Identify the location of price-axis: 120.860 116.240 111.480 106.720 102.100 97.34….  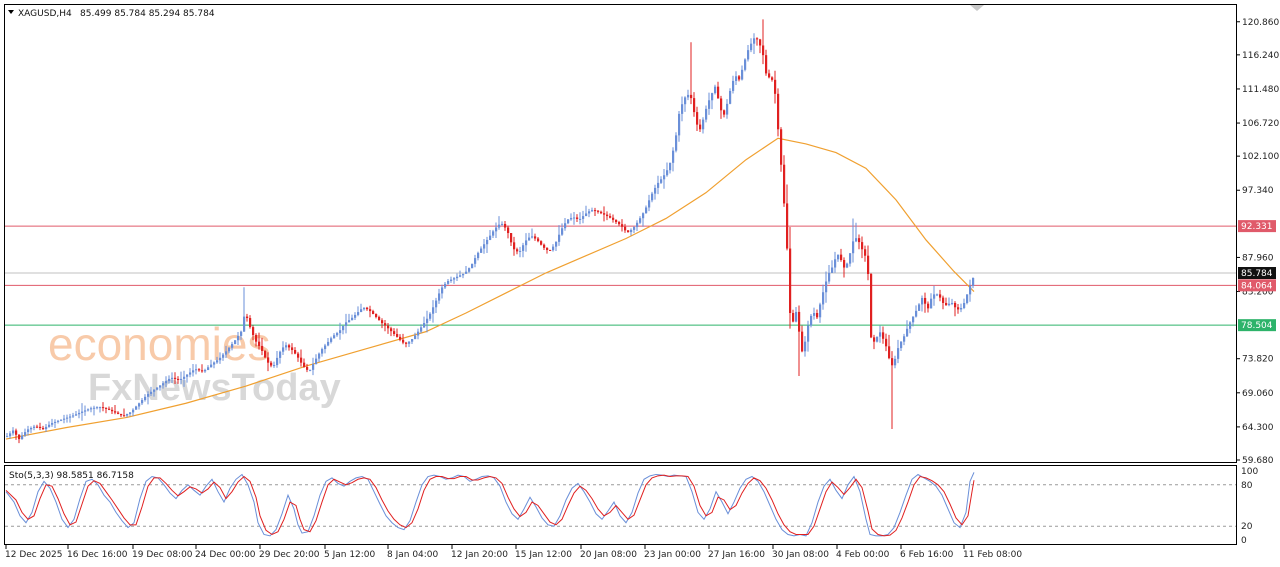
(1257, 242).